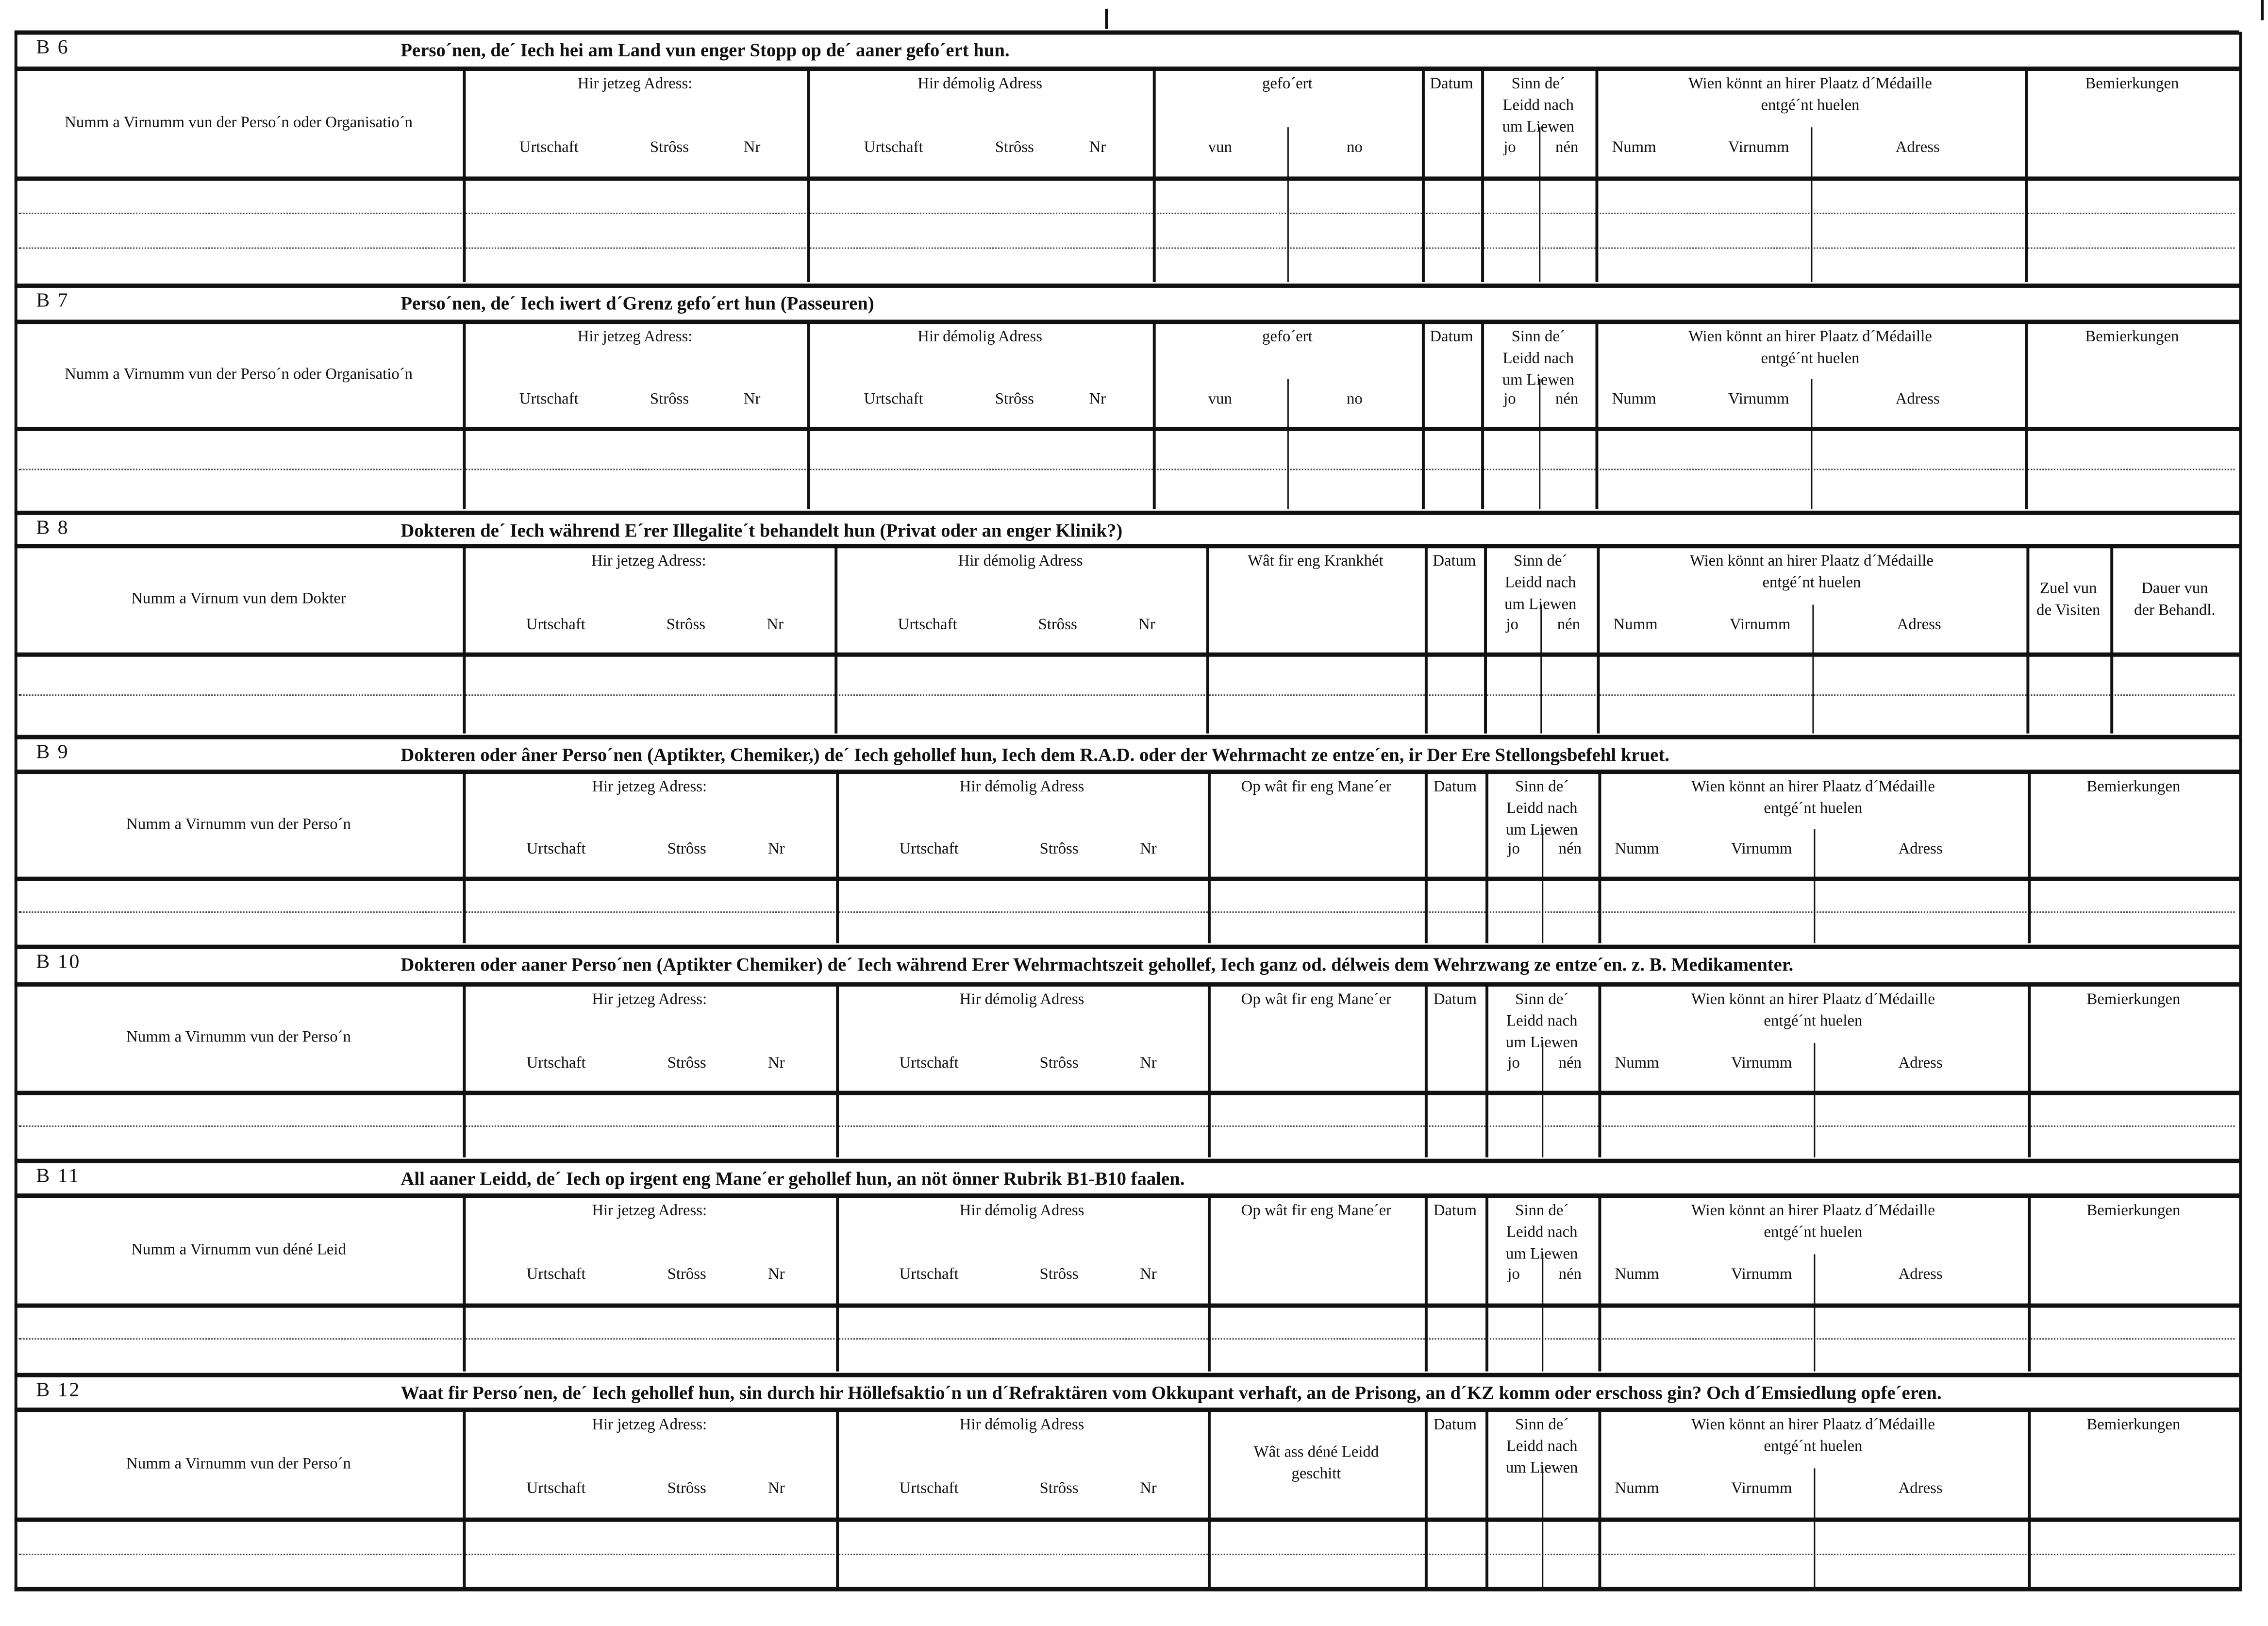 Image resolution: width=2268 pixels, height=1626 pixels. I want to click on form-bottom-rule, so click(1126, 1589).